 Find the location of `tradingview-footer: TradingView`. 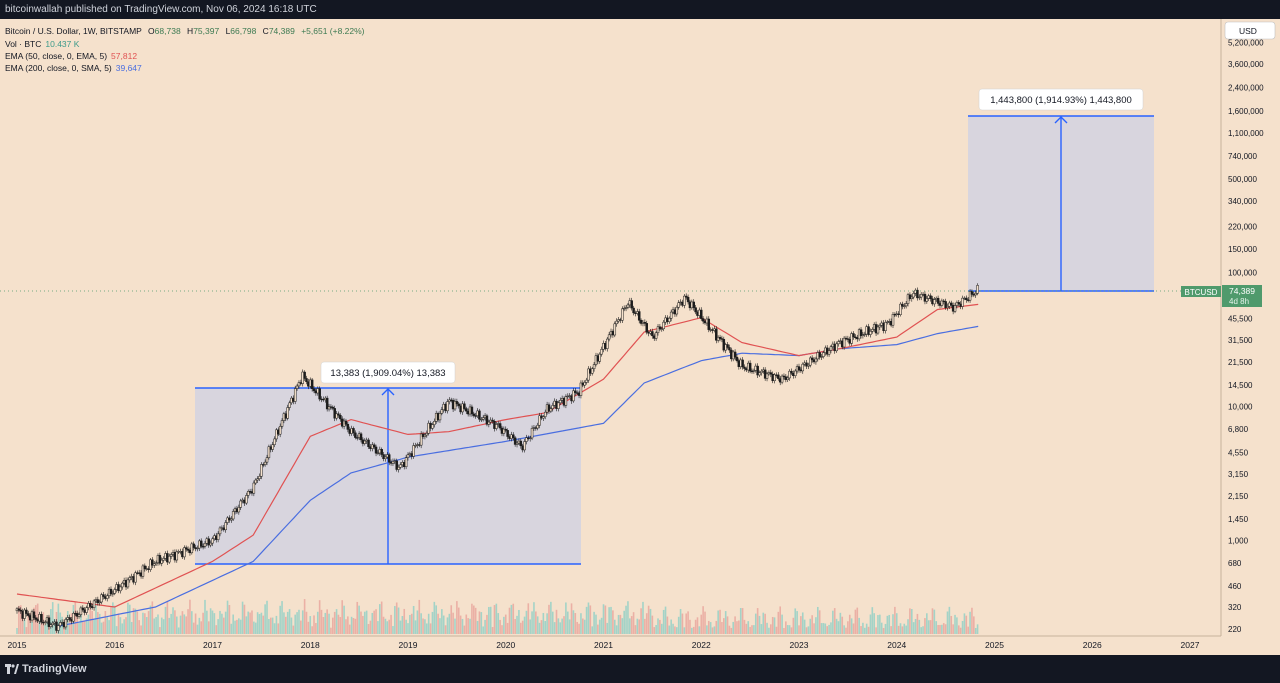

tradingview-footer: TradingView is located at coordinates (640, 669).